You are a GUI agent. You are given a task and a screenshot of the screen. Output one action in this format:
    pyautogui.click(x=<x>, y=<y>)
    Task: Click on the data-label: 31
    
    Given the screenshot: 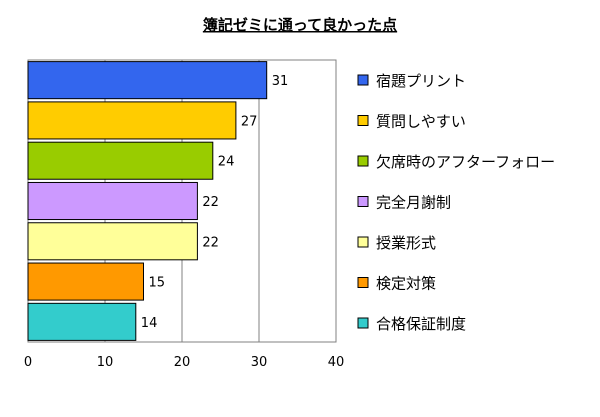 What is the action you would take?
    pyautogui.click(x=280, y=81)
    